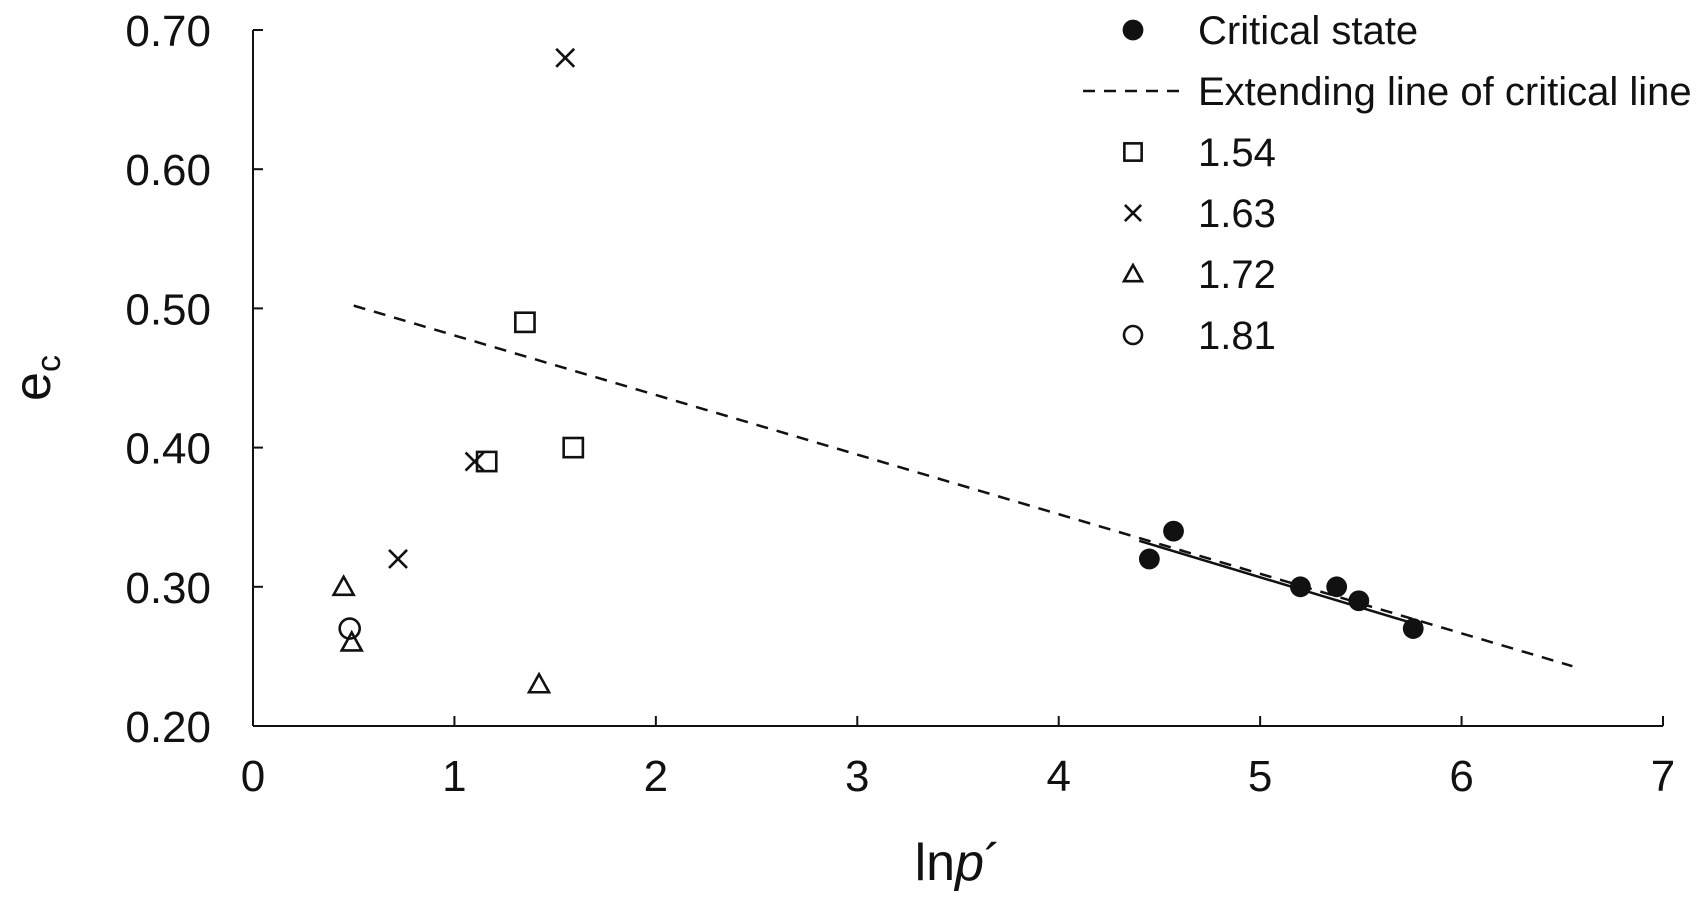 The width and height of the screenshot is (1704, 898). Describe the element at coordinates (1280, 583) in the screenshot. I see `critical-line` at that location.